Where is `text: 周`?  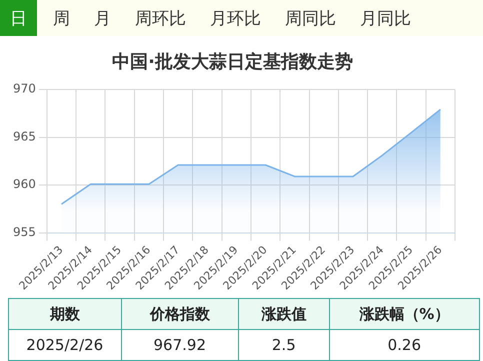 text: 周 is located at coordinates (61, 19).